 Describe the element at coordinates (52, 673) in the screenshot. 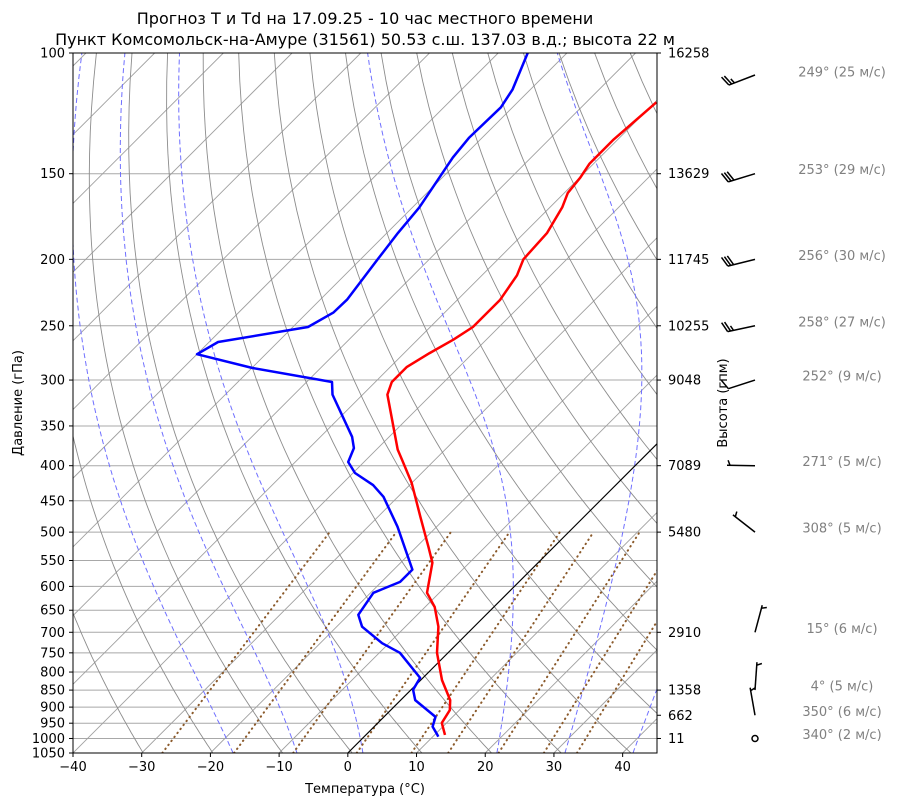

I see `y-tick-label: 800` at that location.